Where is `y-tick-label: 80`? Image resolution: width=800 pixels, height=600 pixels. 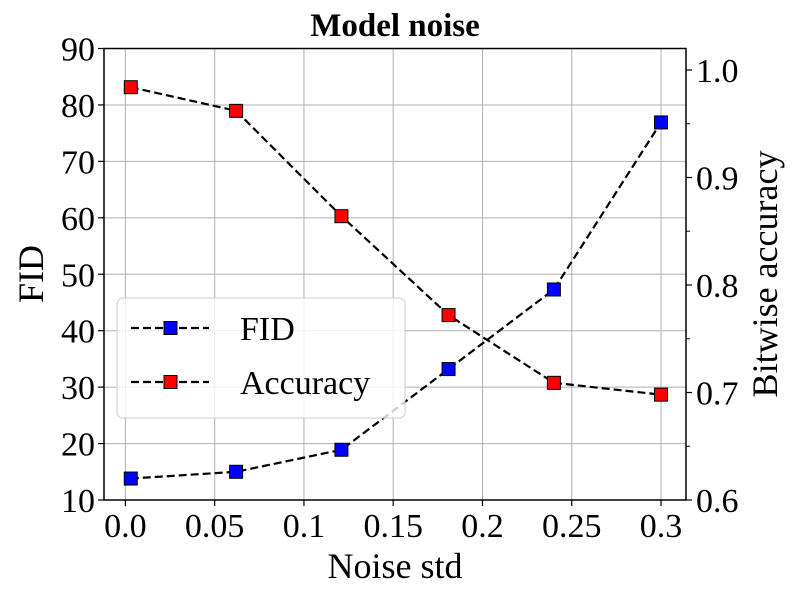
y-tick-label: 80 is located at coordinates (78, 106).